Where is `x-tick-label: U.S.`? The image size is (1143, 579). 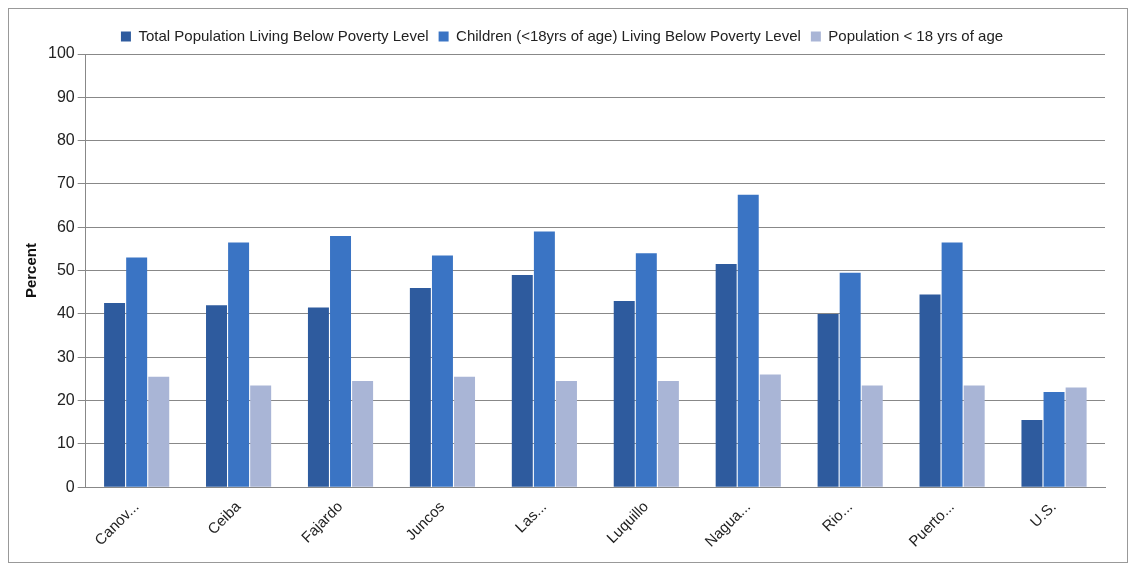
x-tick-label: U.S. is located at coordinates (1043, 514).